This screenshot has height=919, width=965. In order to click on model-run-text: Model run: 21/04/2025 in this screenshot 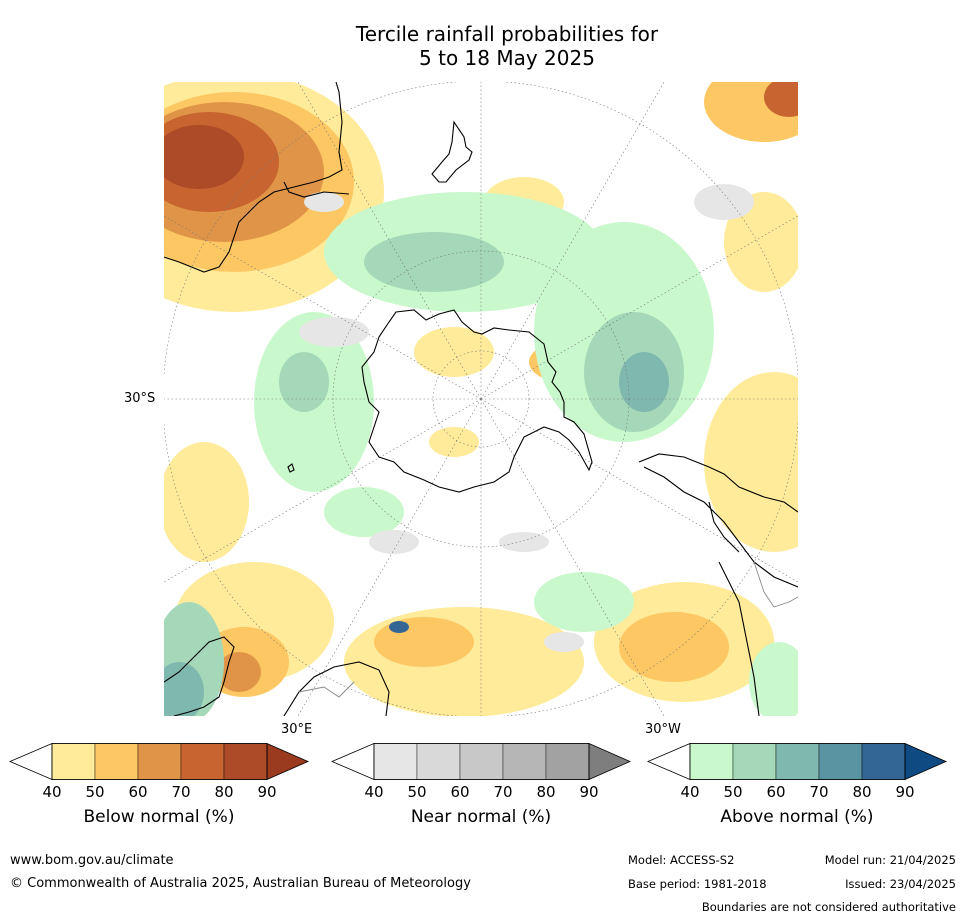, I will do `click(890, 860)`.